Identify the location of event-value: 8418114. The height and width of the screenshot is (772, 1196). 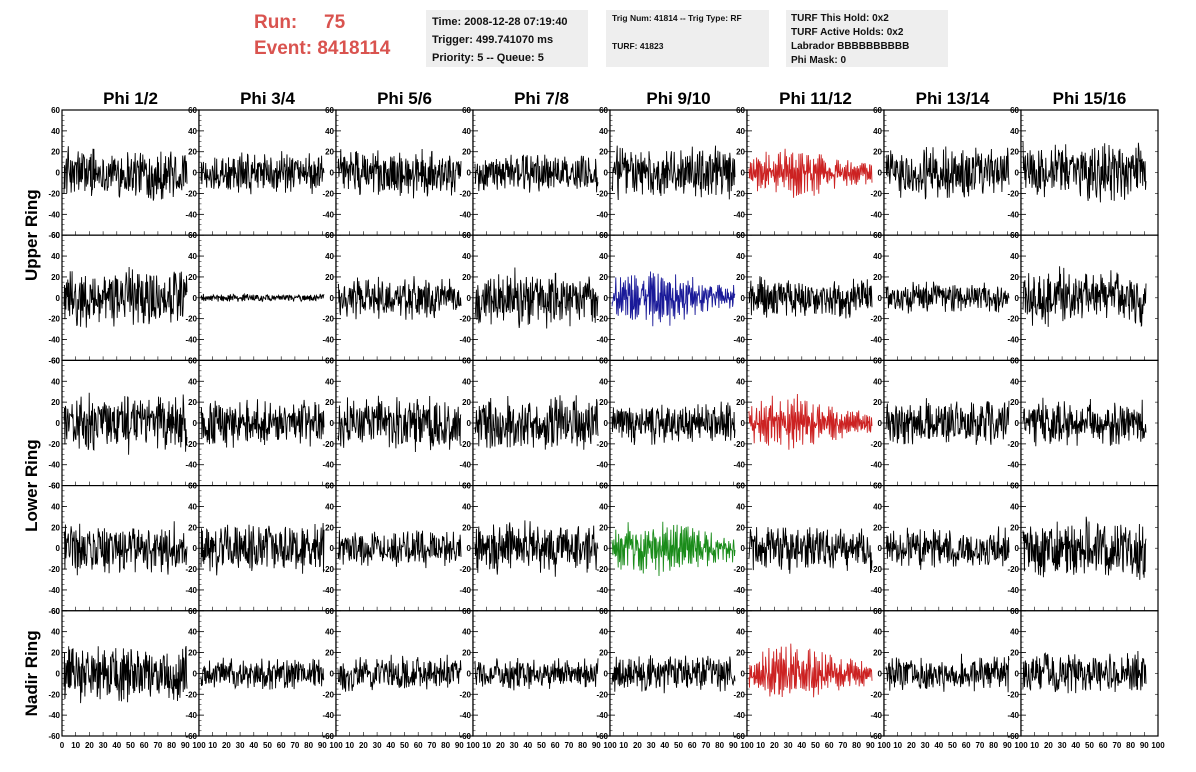
(354, 48).